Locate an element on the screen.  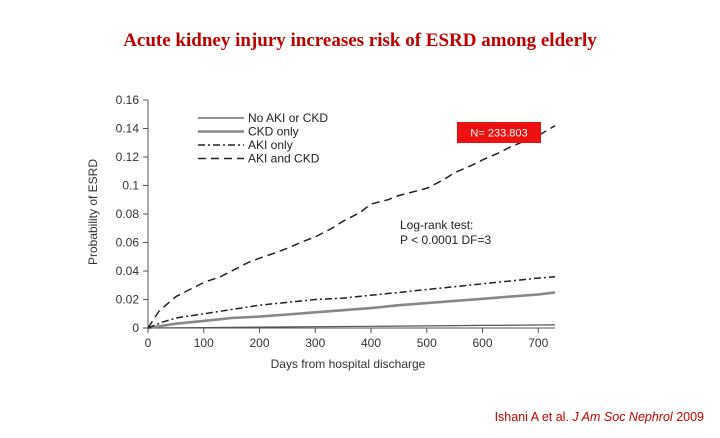
x-tick-label: 300 is located at coordinates (315, 343).